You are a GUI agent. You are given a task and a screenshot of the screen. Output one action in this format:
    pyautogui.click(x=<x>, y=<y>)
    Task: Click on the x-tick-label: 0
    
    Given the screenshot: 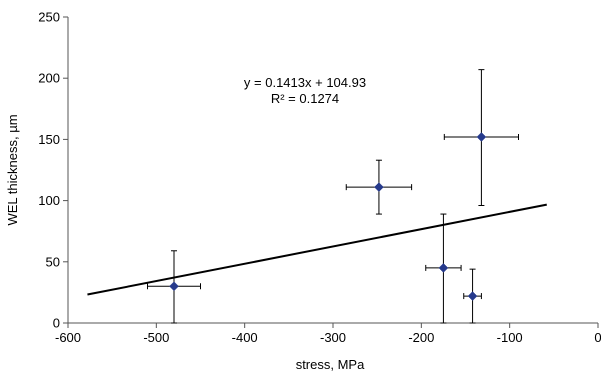 What is the action you would take?
    pyautogui.click(x=597, y=337)
    